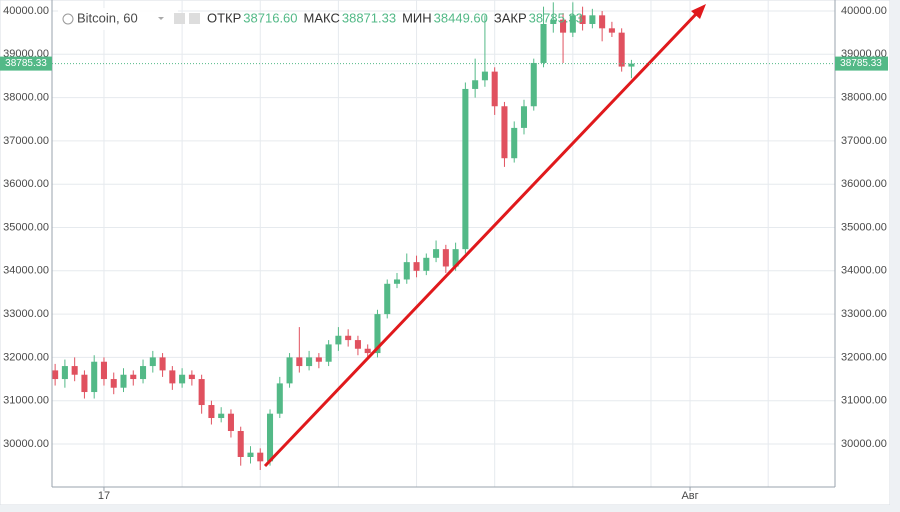  What do you see at coordinates (26, 357) in the screenshot?
I see `y-tick-label: 32000.00` at bounding box center [26, 357].